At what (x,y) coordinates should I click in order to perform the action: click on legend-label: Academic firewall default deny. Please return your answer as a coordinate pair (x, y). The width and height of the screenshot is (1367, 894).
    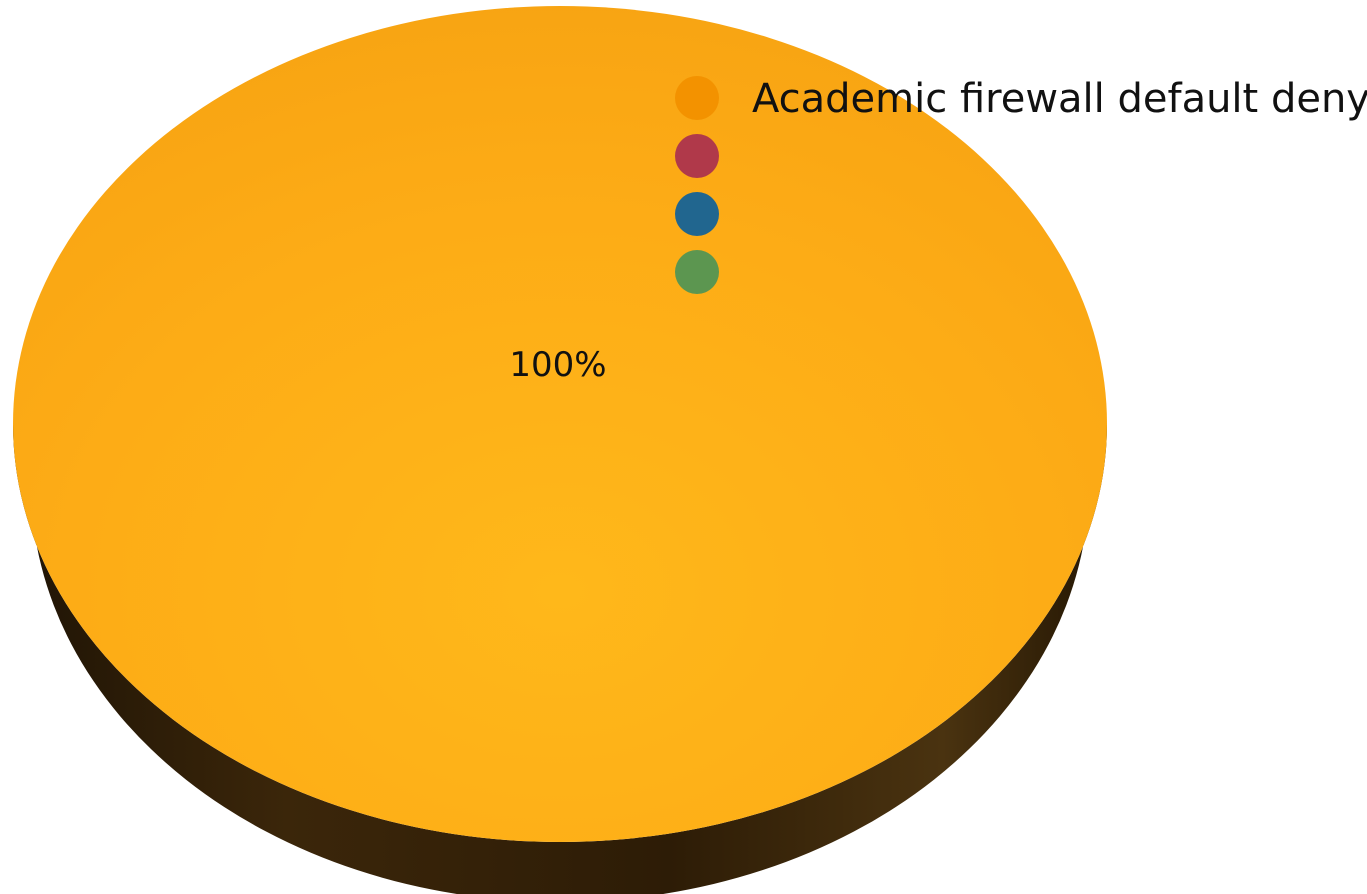
    Looking at the image, I should click on (1059, 99).